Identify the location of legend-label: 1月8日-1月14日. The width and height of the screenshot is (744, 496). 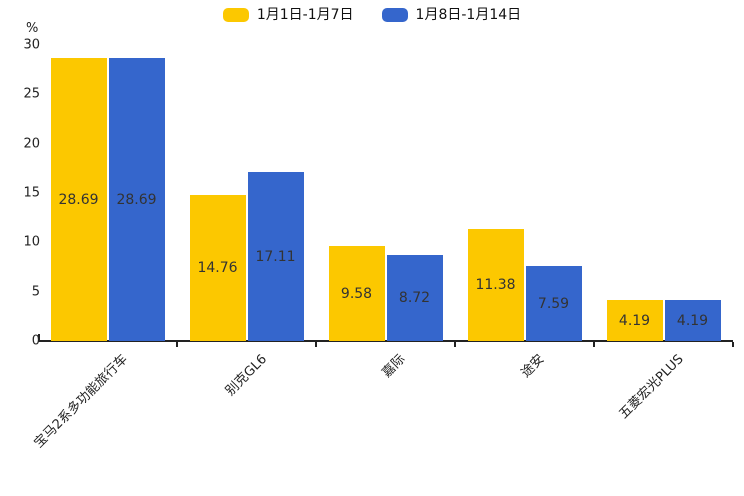
(468, 15).